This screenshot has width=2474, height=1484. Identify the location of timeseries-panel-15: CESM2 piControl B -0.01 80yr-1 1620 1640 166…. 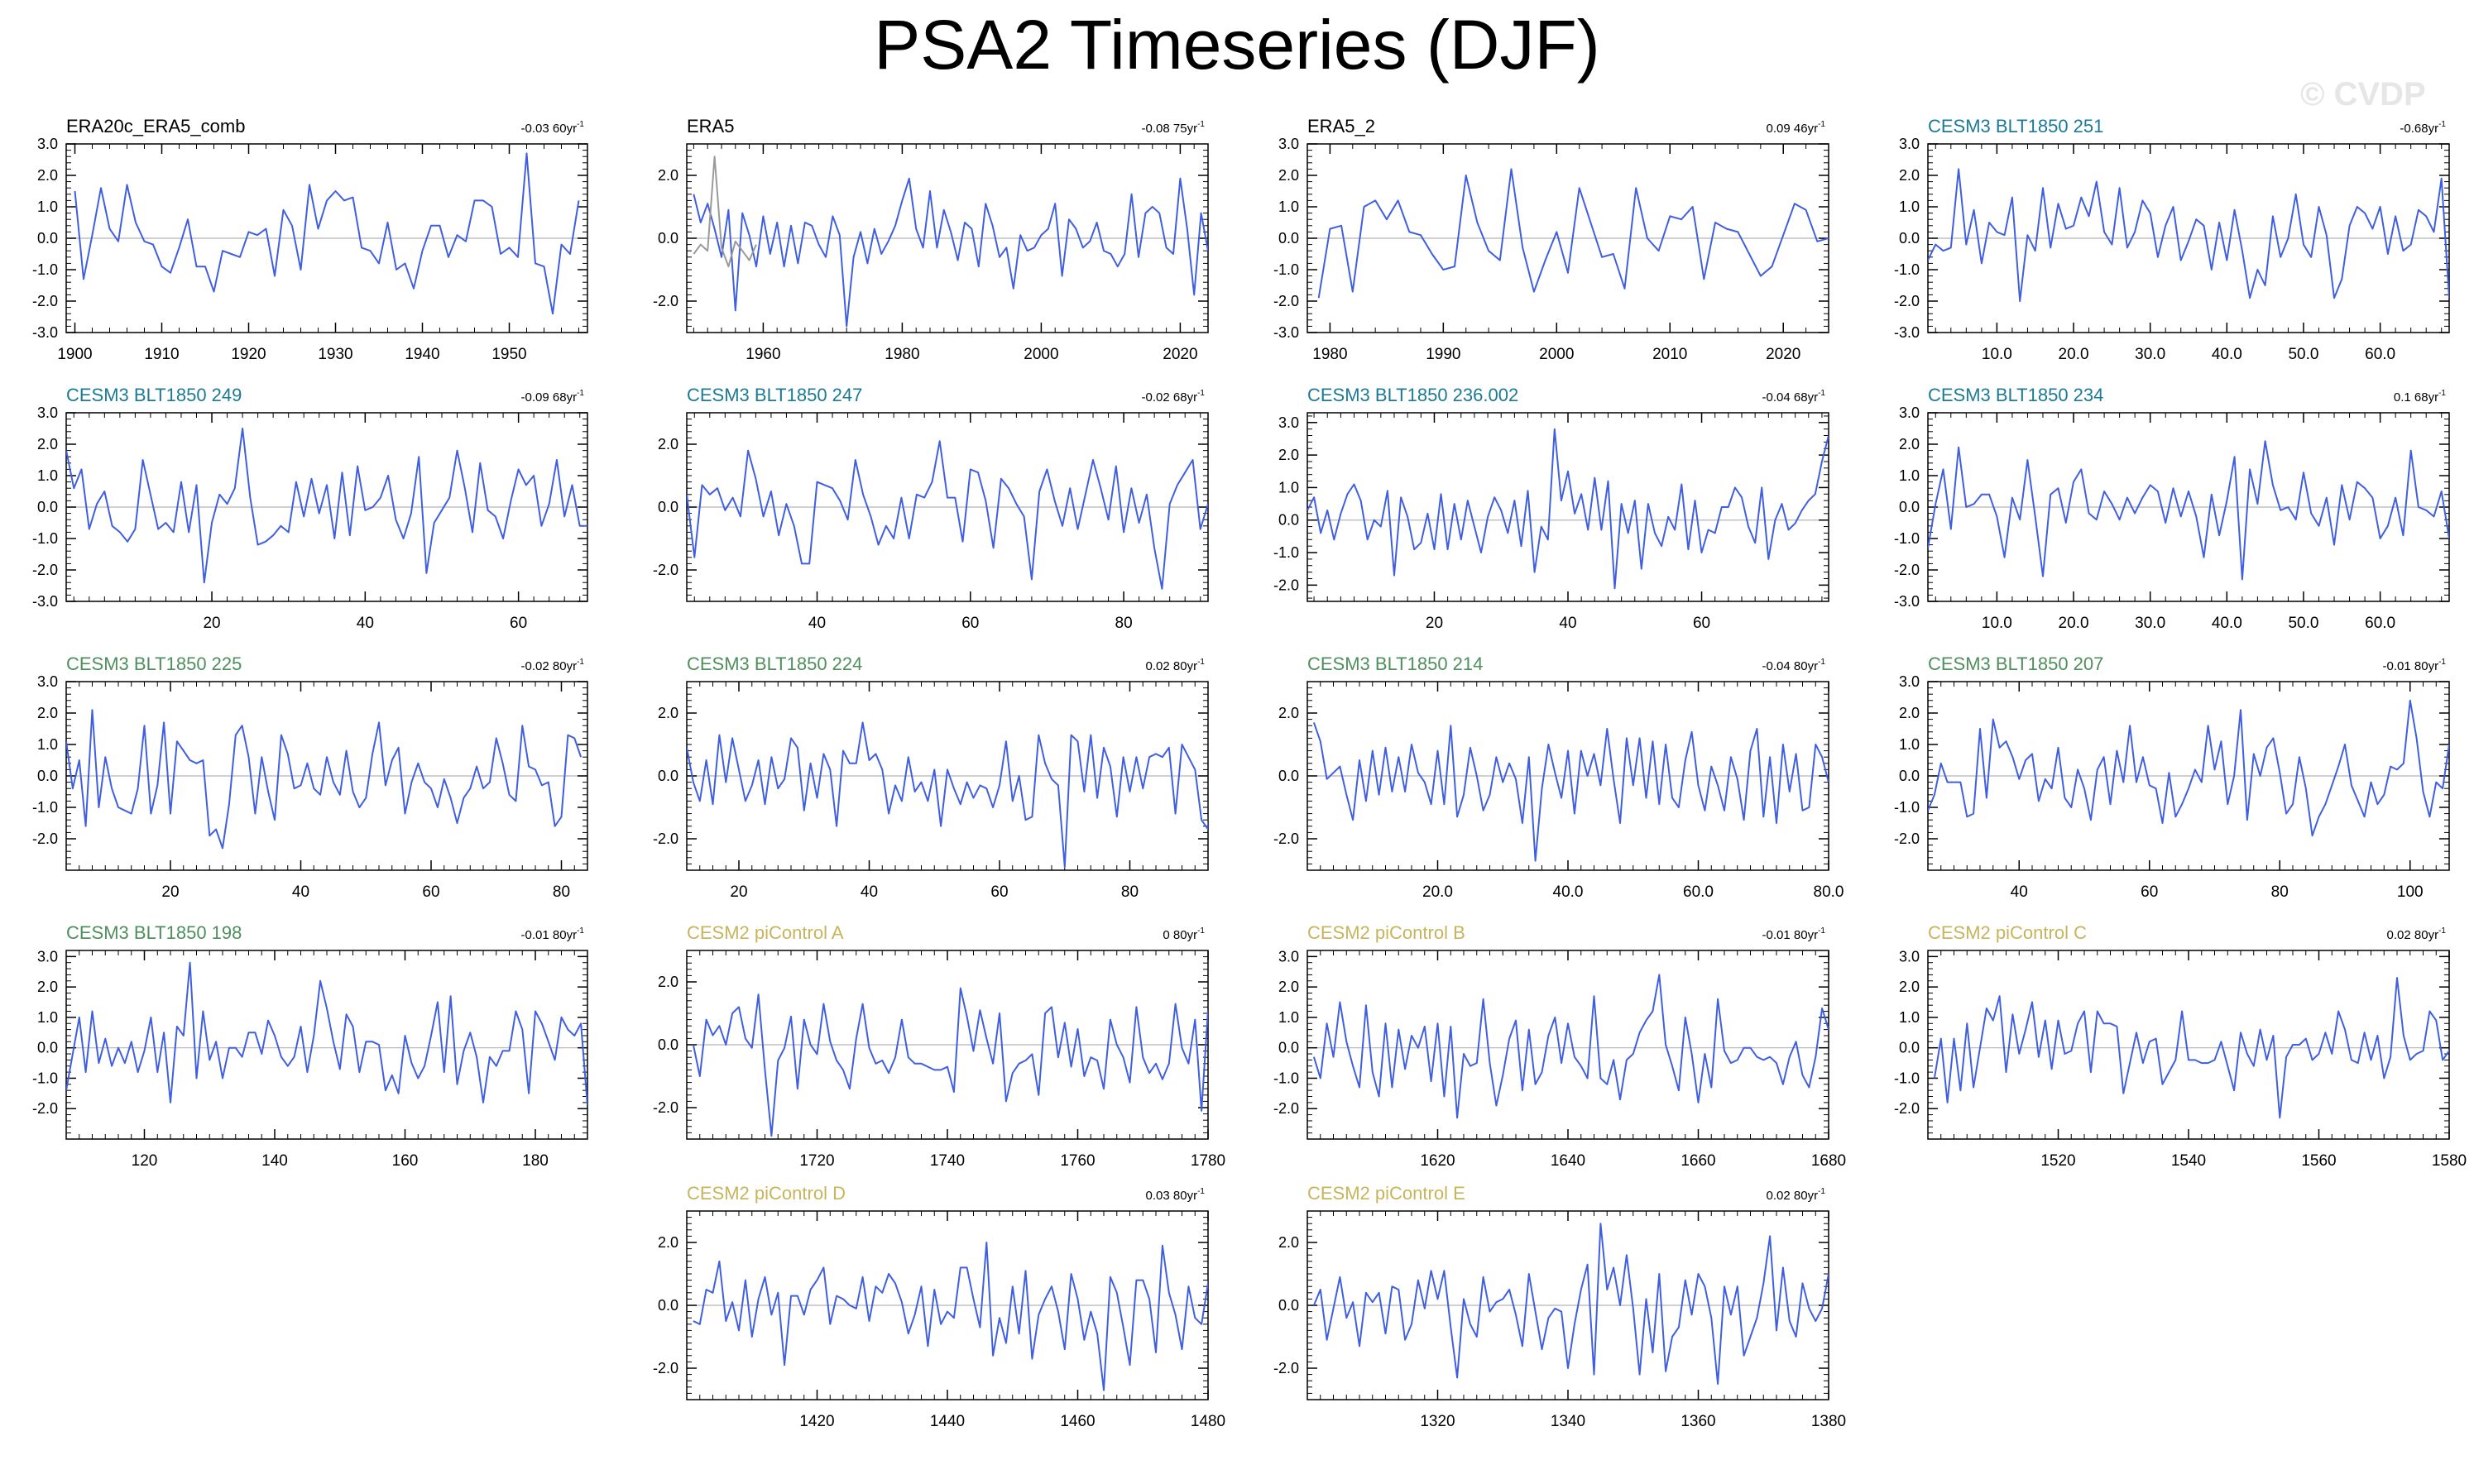
(1560, 1046).